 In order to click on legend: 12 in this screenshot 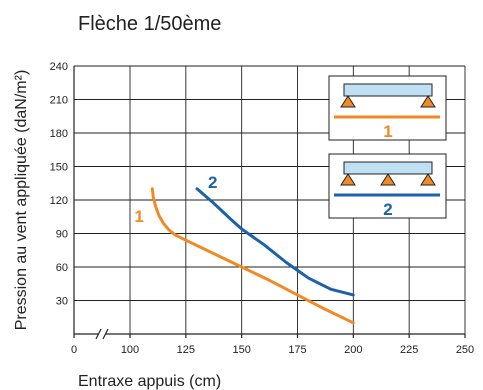, I will do `click(387, 147)`.